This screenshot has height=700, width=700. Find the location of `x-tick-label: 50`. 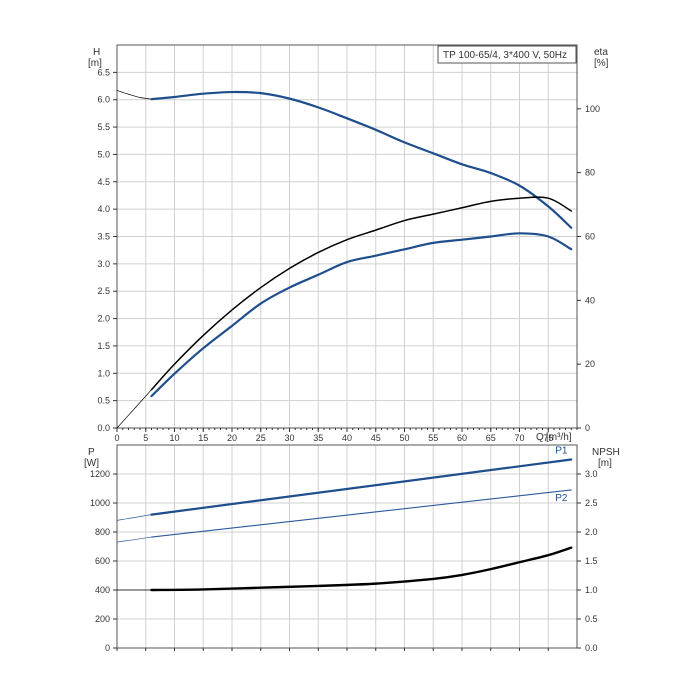

x-tick-label: 50 is located at coordinates (404, 438).